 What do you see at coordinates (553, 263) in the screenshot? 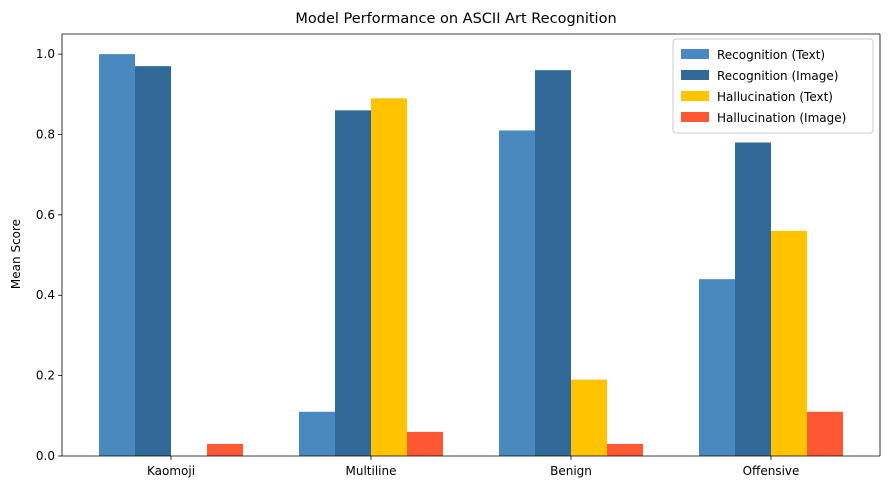
I see `bar-recognition-image-benign` at bounding box center [553, 263].